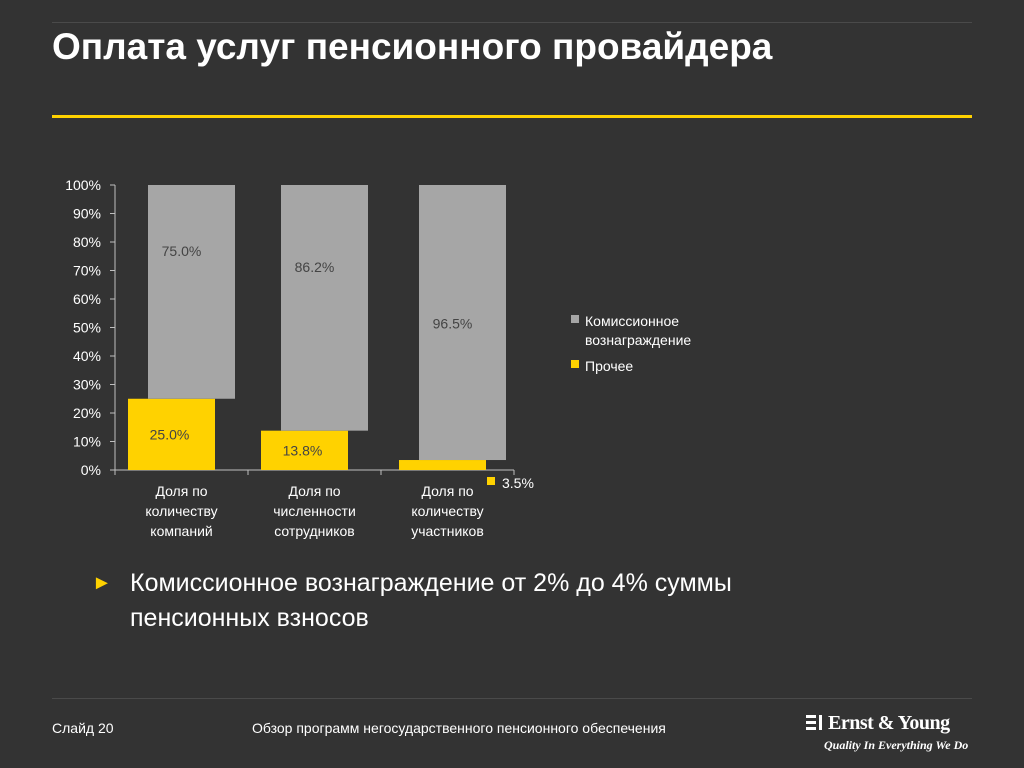 This screenshot has height=768, width=1024. Describe the element at coordinates (87, 214) in the screenshot. I see `y-tick-label: 90%` at that location.